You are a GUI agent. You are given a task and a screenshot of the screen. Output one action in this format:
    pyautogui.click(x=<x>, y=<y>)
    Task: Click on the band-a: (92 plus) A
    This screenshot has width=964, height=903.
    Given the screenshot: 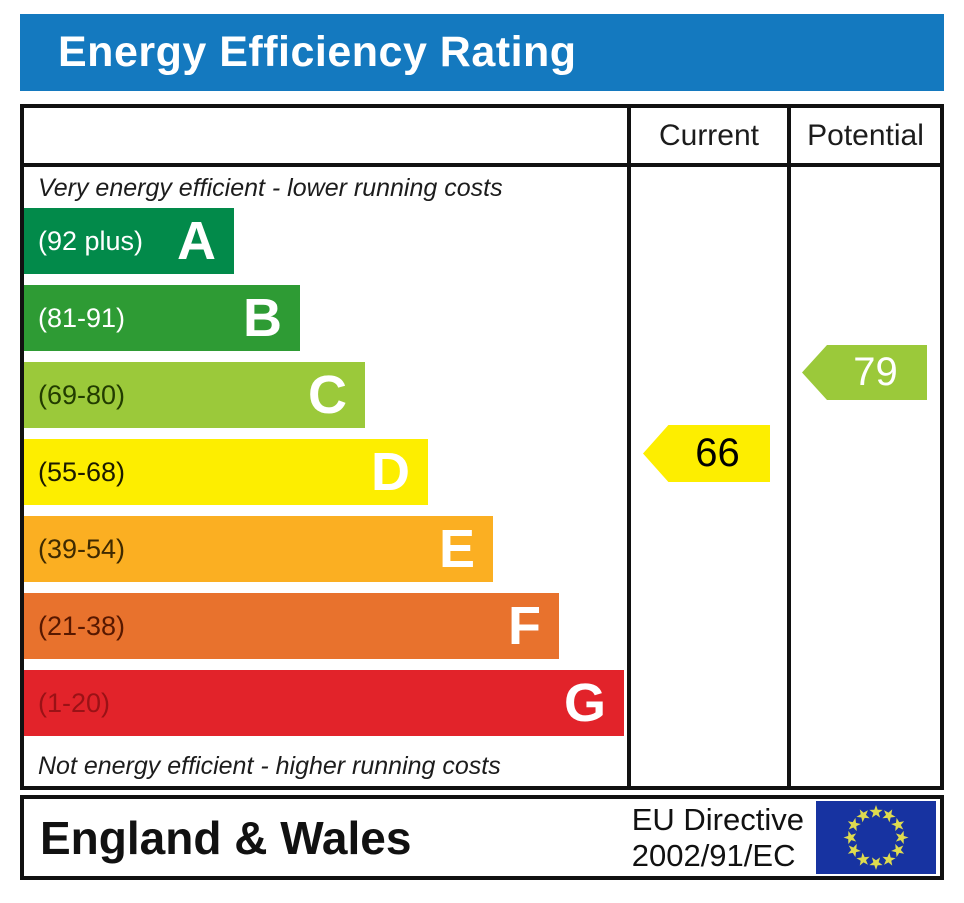 What is the action you would take?
    pyautogui.click(x=129, y=241)
    